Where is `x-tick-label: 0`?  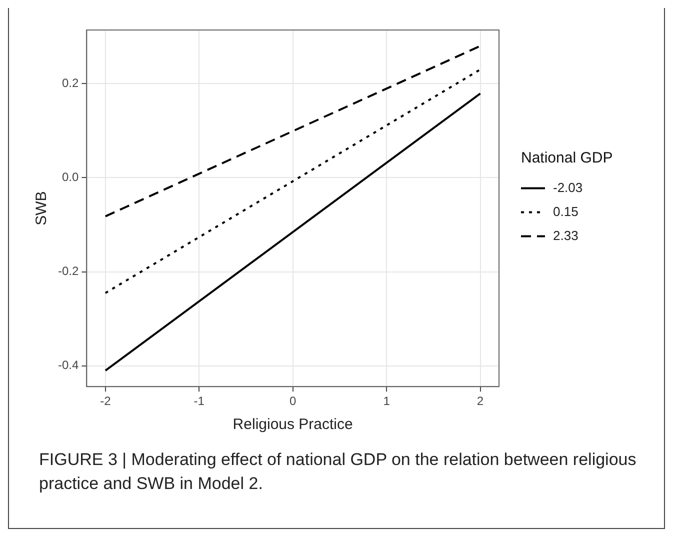 x-tick-label: 0 is located at coordinates (292, 401).